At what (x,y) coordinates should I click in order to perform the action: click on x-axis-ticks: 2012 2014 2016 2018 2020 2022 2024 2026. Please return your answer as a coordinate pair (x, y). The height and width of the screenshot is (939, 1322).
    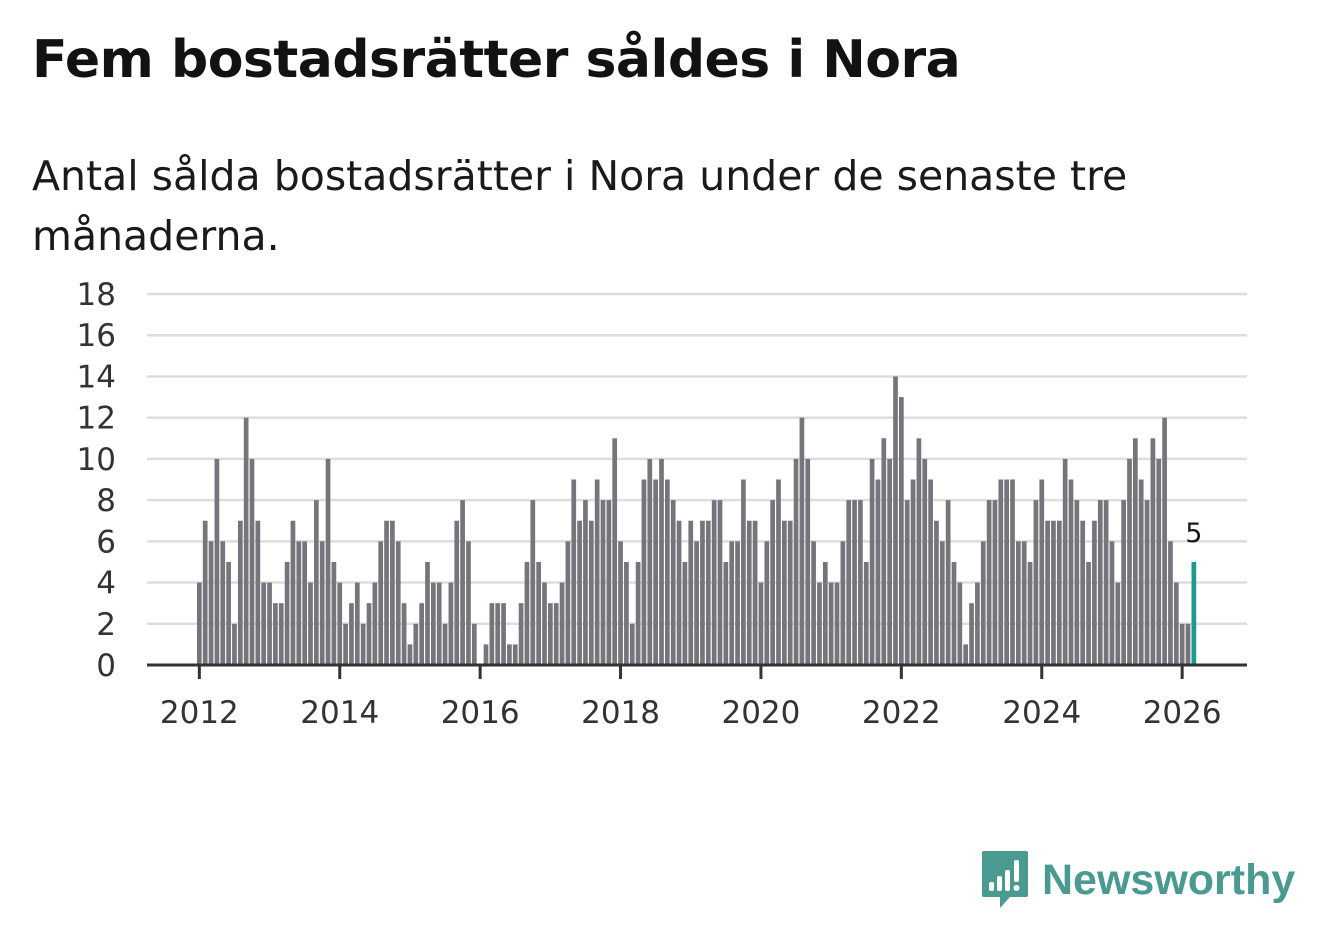
    Looking at the image, I should click on (691, 698).